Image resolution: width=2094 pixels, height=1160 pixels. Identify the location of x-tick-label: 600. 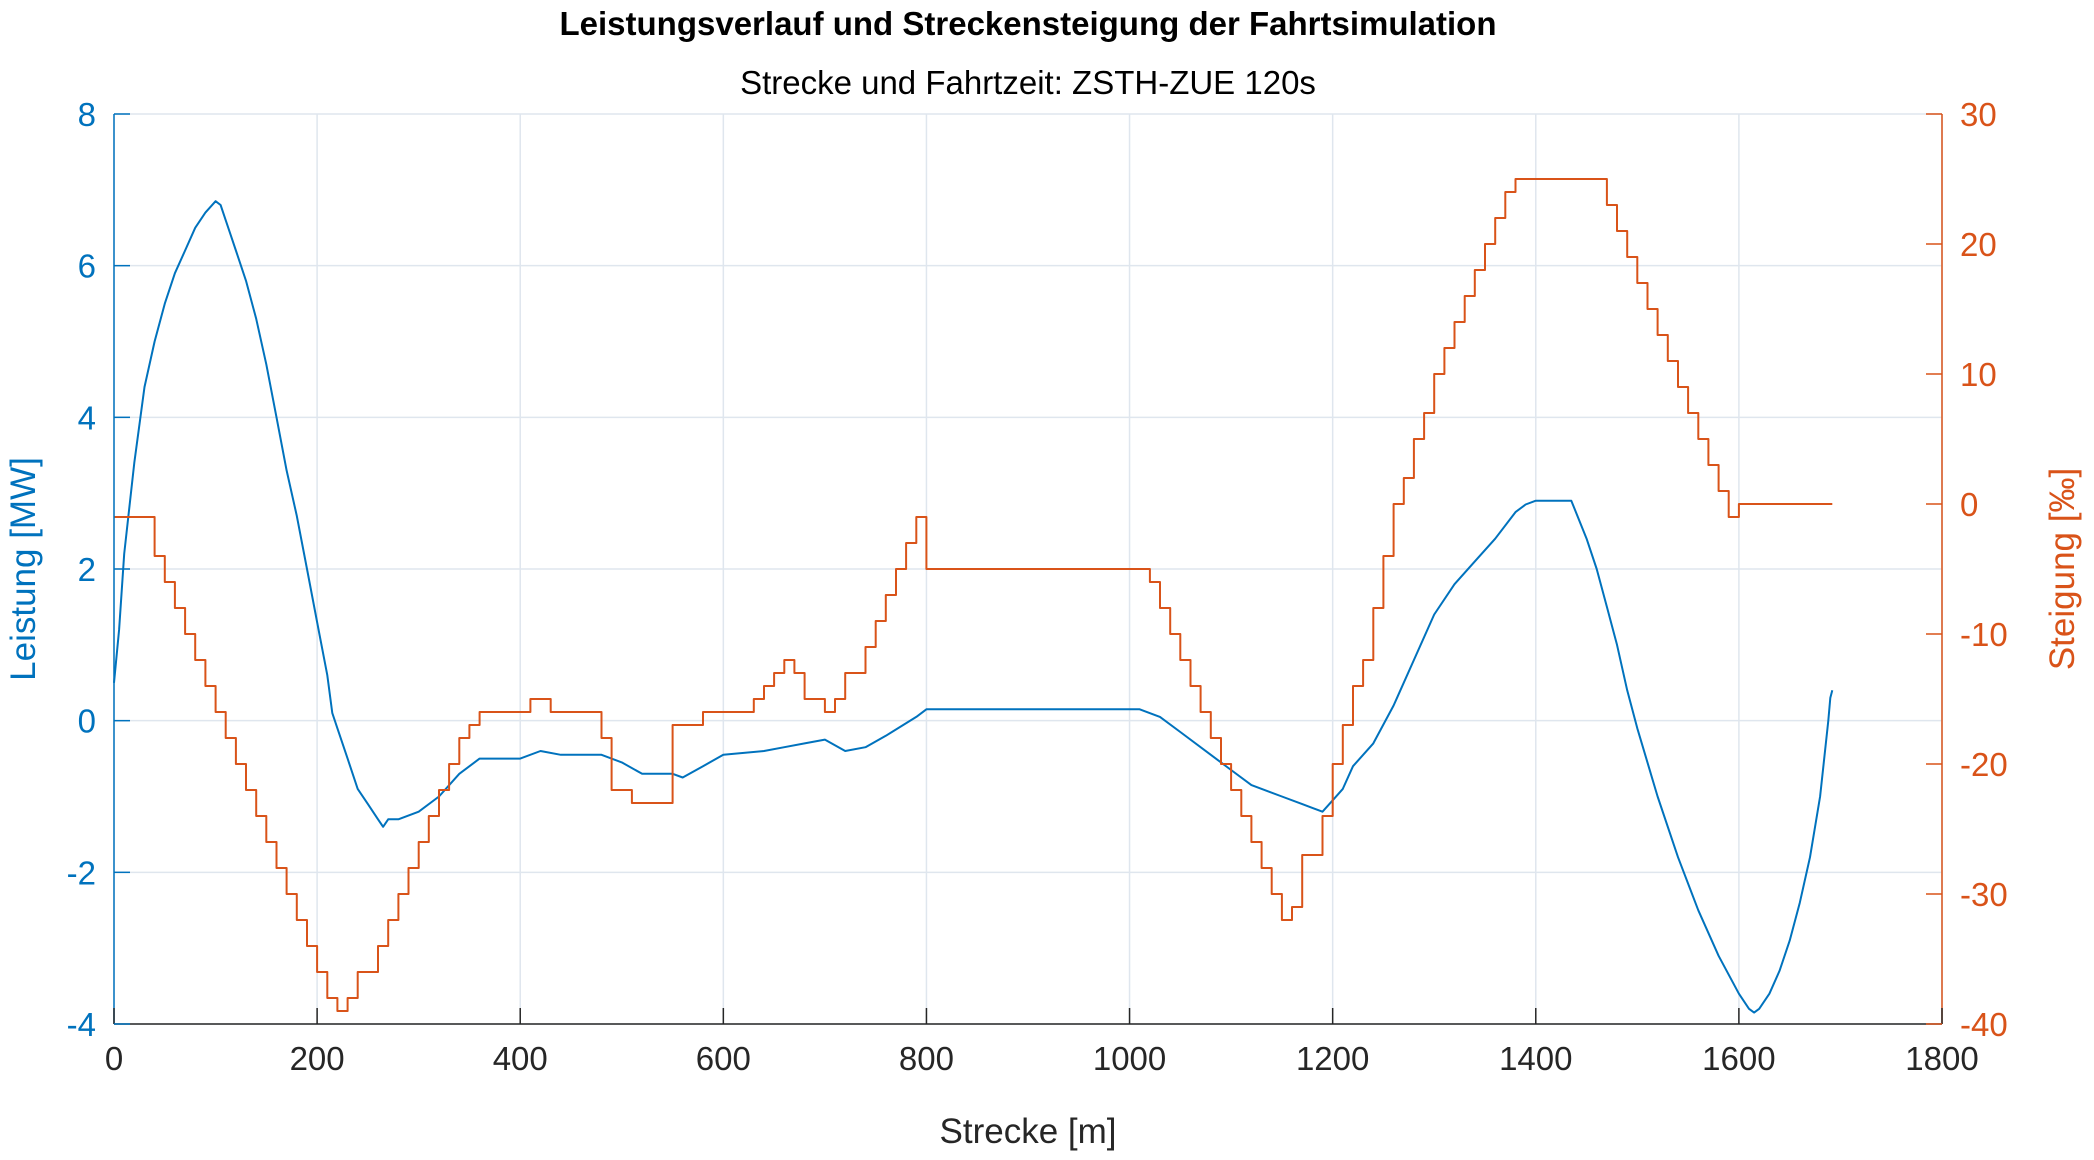
(723, 1058).